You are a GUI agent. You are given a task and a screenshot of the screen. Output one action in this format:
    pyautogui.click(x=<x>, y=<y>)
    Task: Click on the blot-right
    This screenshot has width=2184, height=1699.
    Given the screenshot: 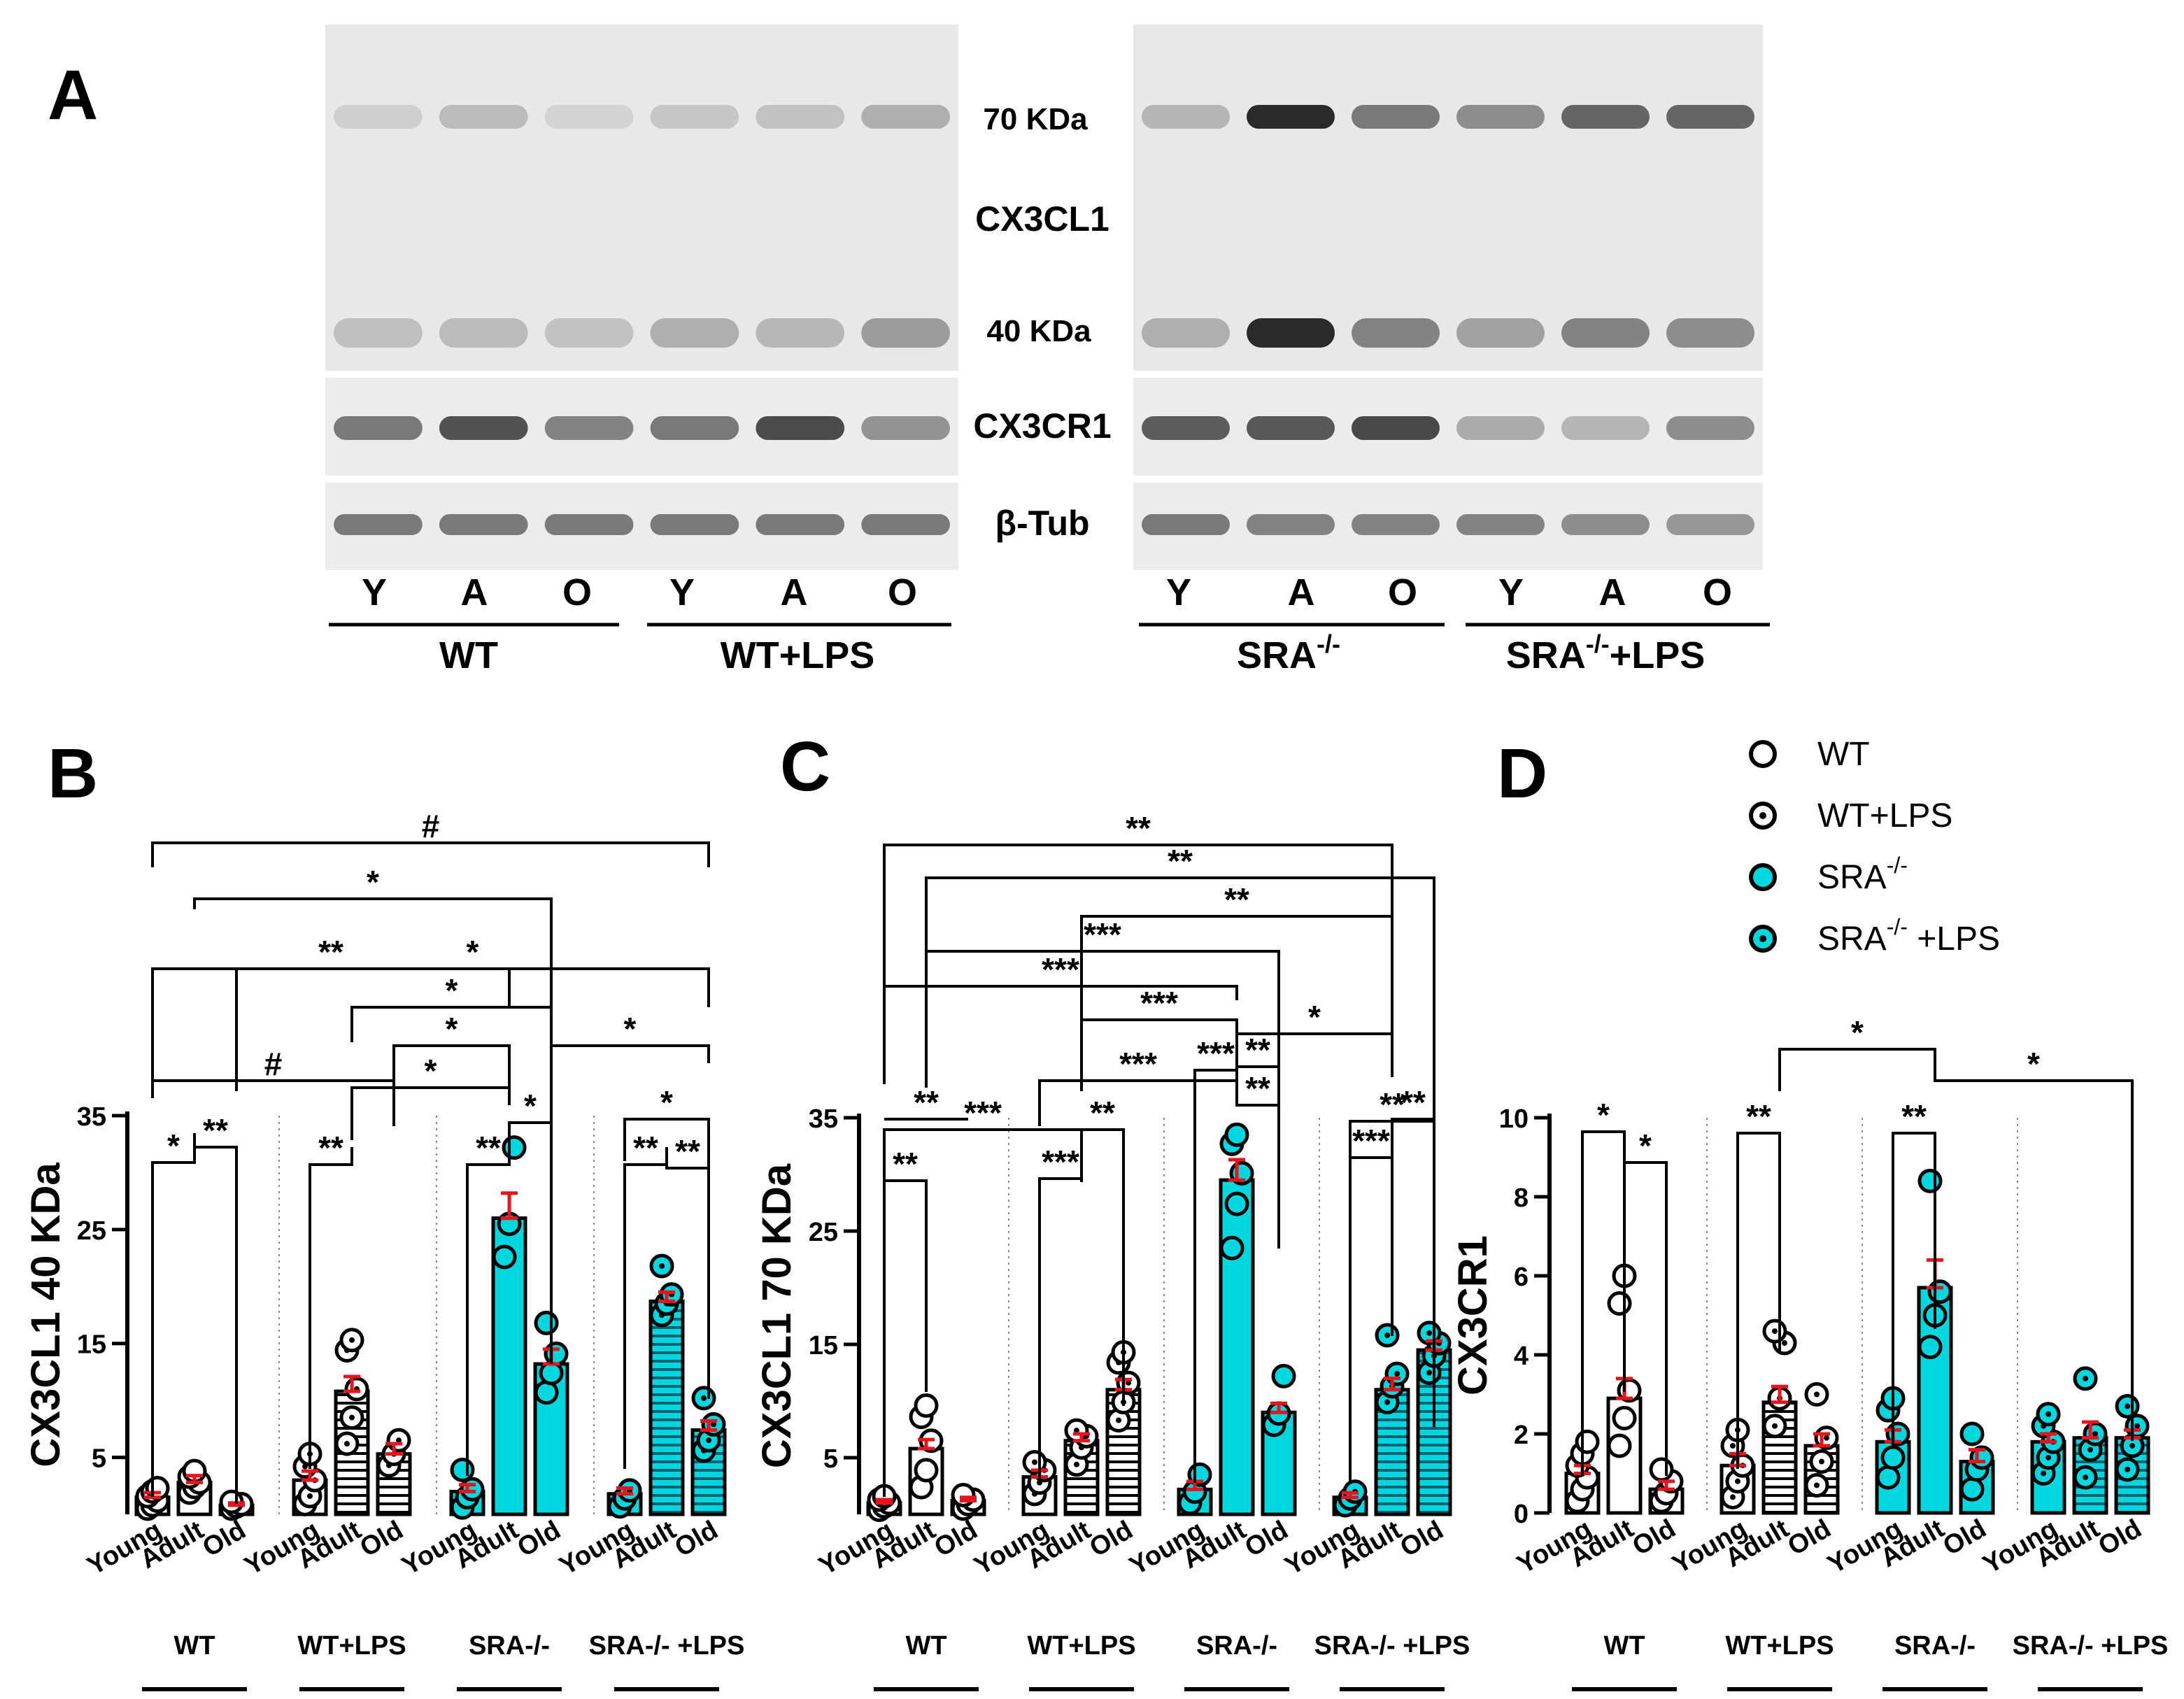 What is the action you would take?
    pyautogui.click(x=1448, y=297)
    